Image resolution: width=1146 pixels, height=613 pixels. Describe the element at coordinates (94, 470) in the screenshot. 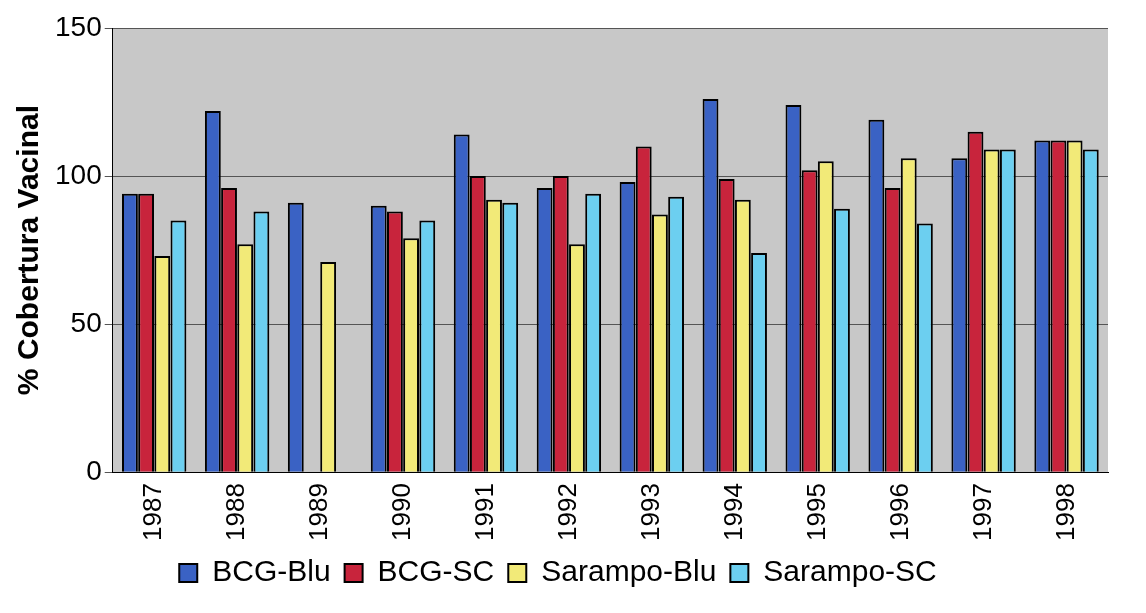

I see `y-tick-label: 0` at that location.